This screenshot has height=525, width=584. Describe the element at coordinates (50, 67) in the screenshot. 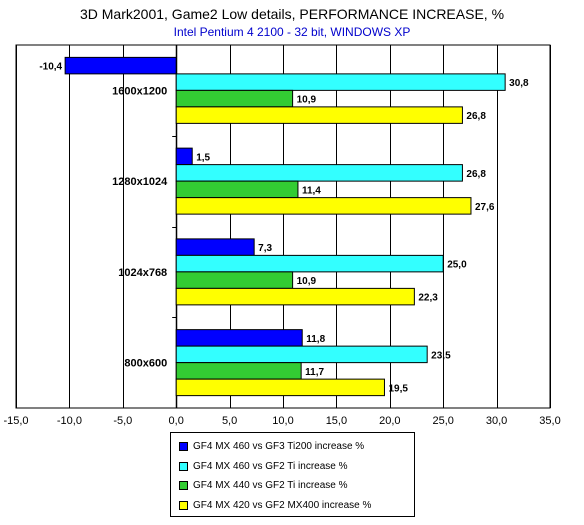

I see `data-label: -10,4` at that location.